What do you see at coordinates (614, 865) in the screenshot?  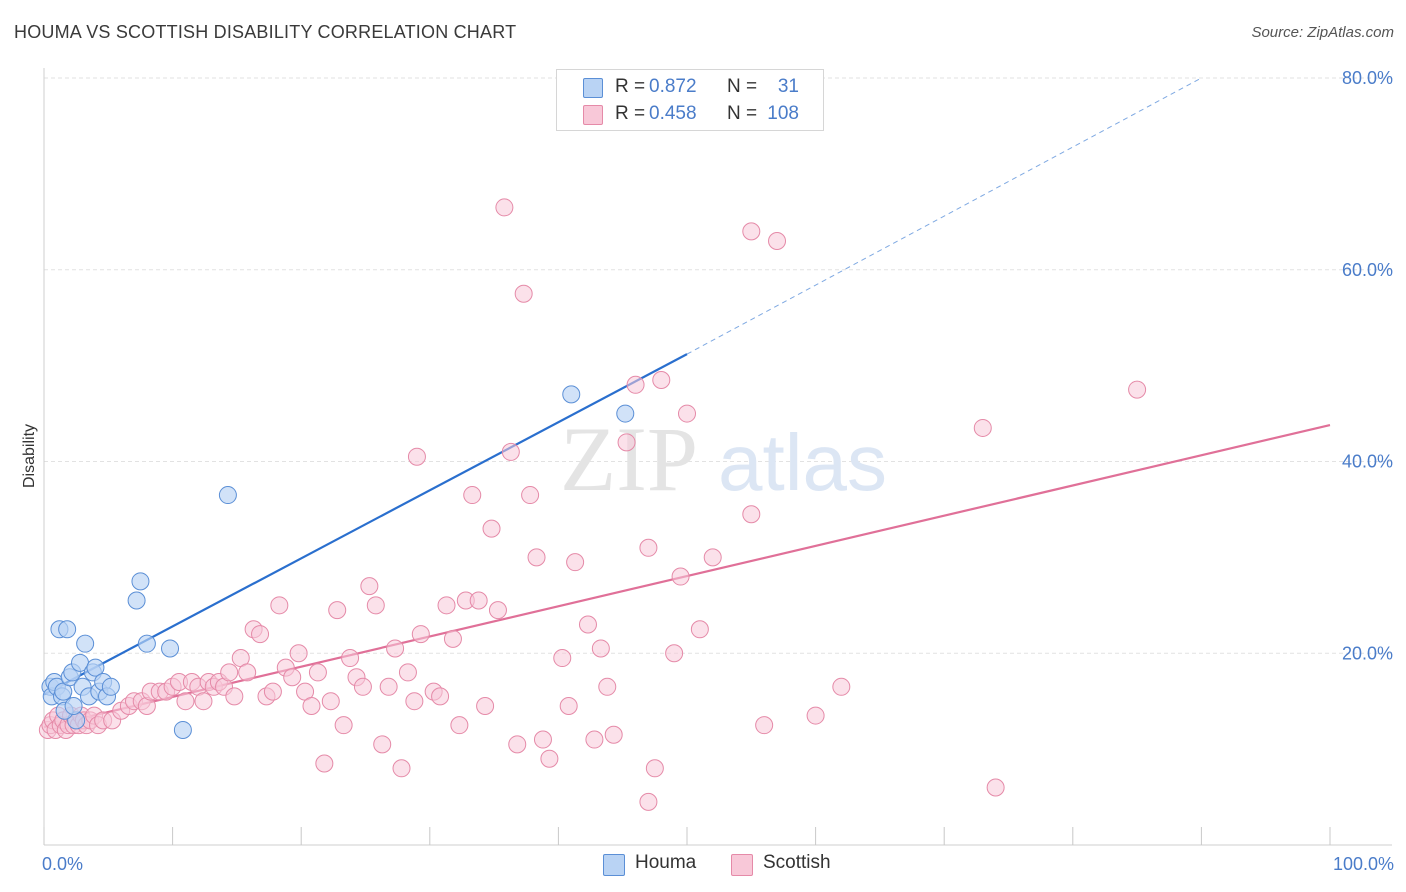 I see `houma-swatch` at bounding box center [614, 865].